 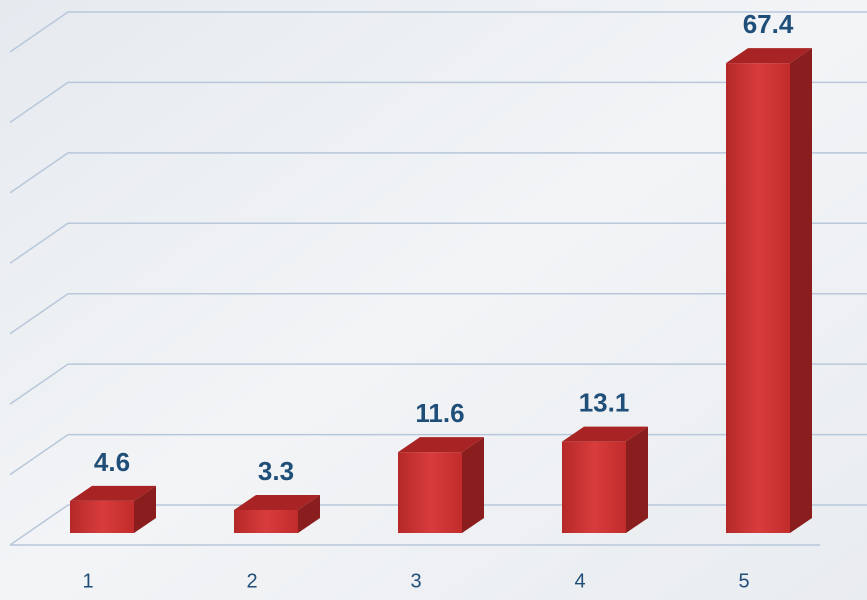 What do you see at coordinates (251, 581) in the screenshot?
I see `x-tick-label: 2` at bounding box center [251, 581].